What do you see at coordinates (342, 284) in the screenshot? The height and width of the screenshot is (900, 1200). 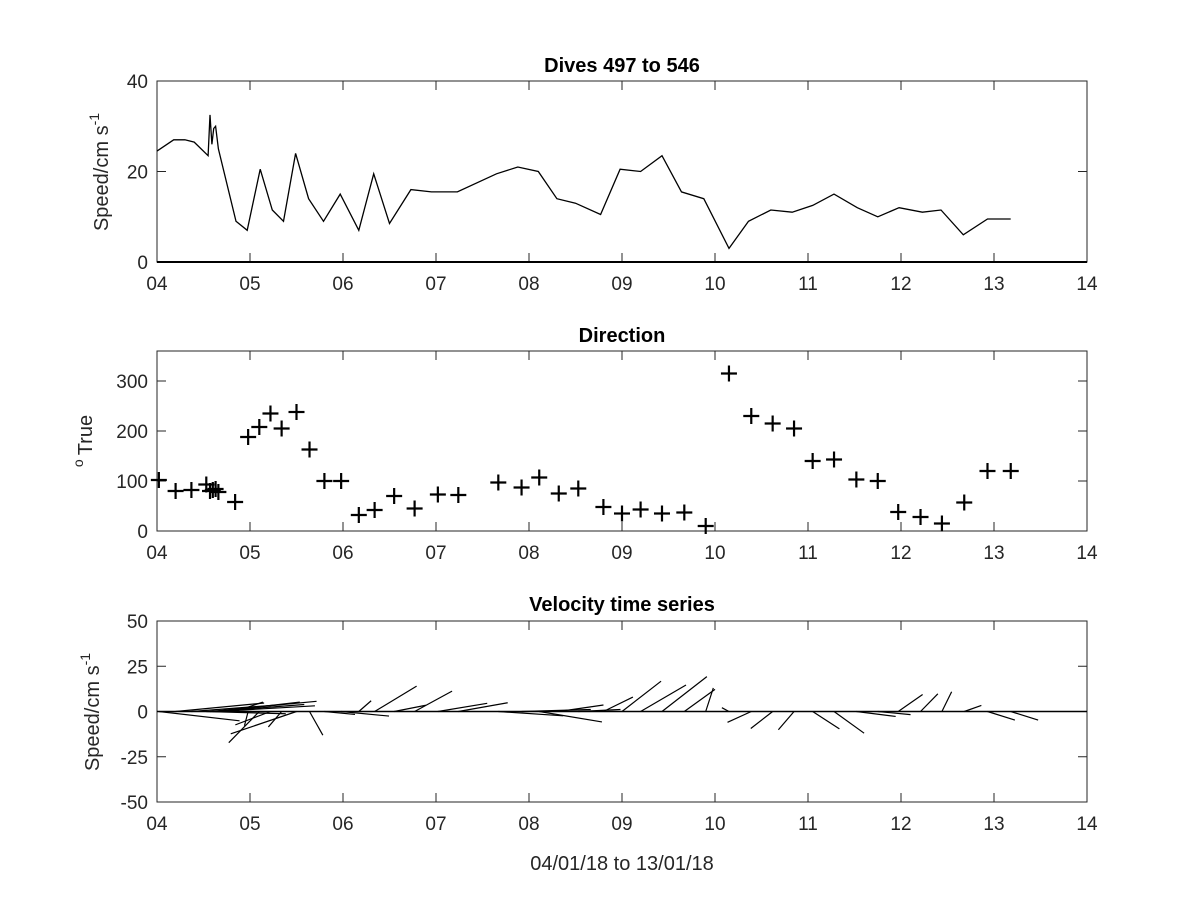 I see `speed-xtick-label: 06` at bounding box center [342, 284].